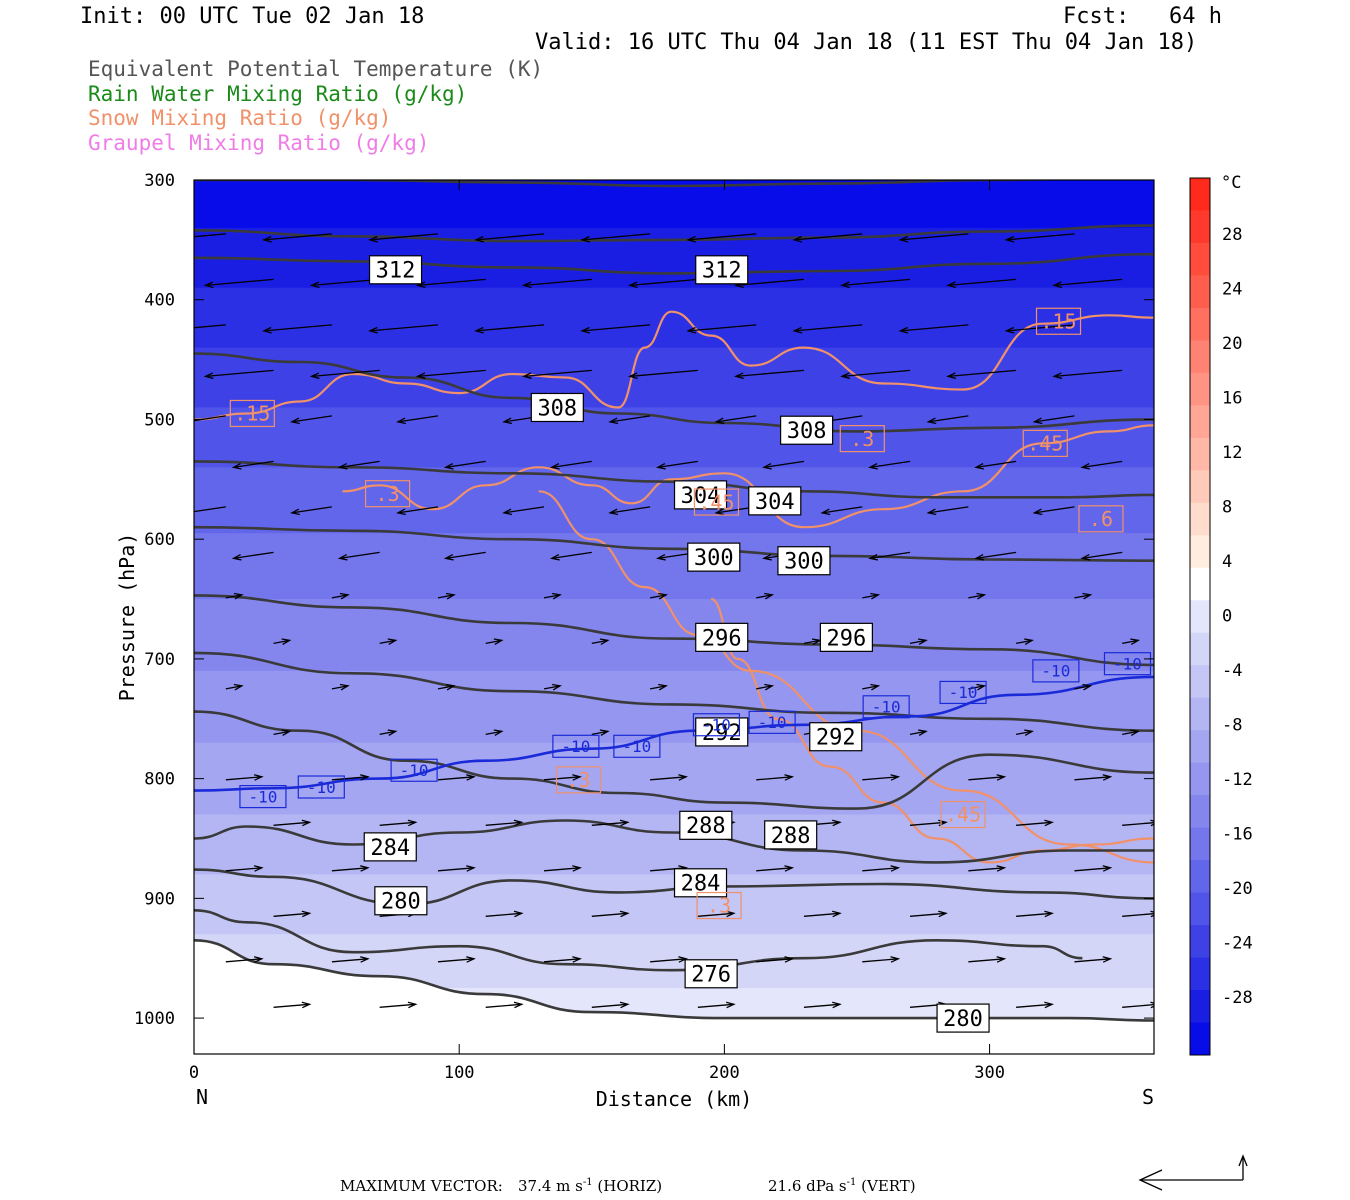 The image size is (1350, 1200). I want to click on temperature-band, so click(674, 567).